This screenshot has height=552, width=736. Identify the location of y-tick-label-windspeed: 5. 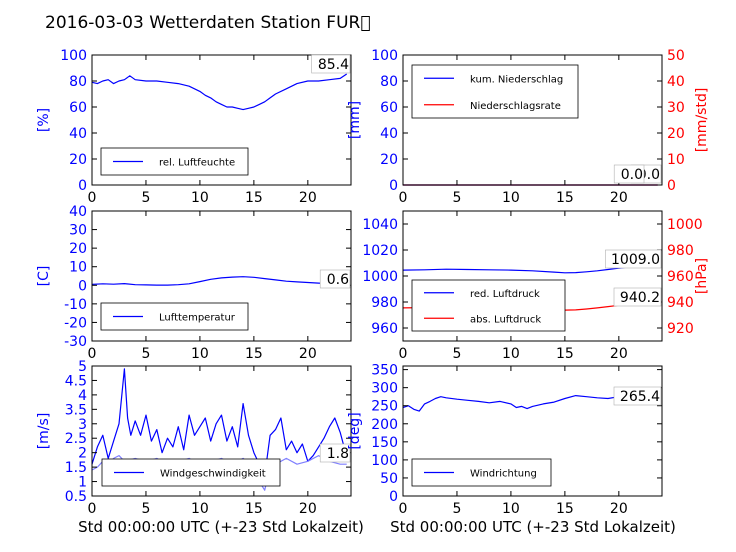
(82, 367).